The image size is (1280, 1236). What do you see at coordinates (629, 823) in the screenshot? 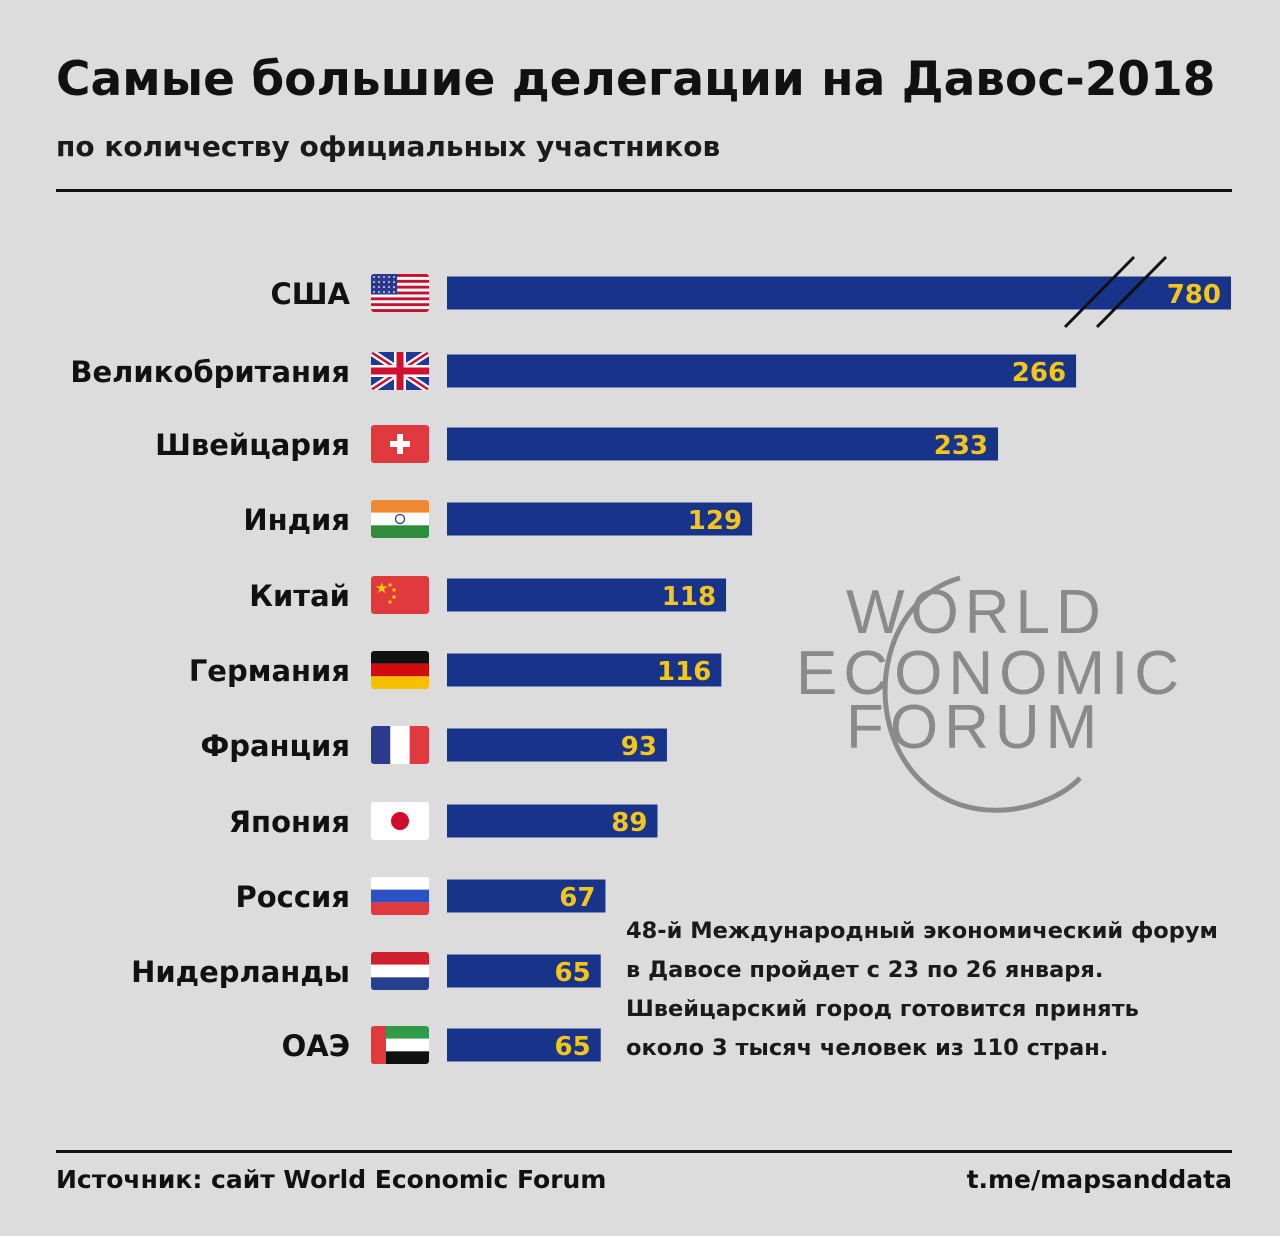
I see `value-label: 89` at bounding box center [629, 823].